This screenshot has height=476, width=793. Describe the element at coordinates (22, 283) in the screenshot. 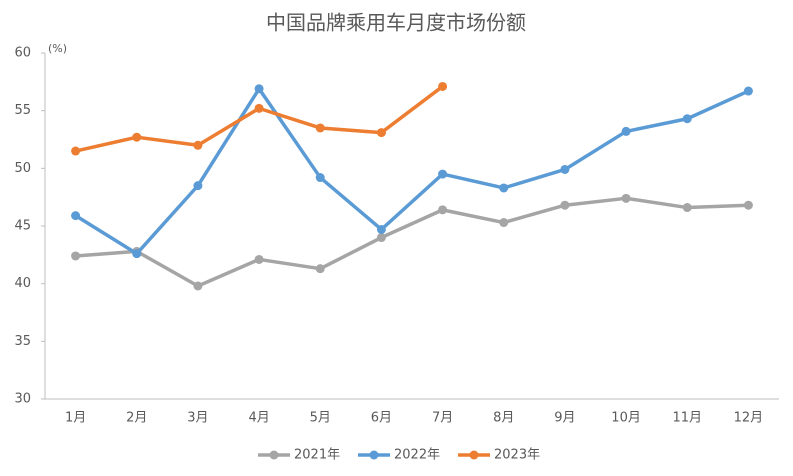

I see `y-tick-label: 40` at that location.